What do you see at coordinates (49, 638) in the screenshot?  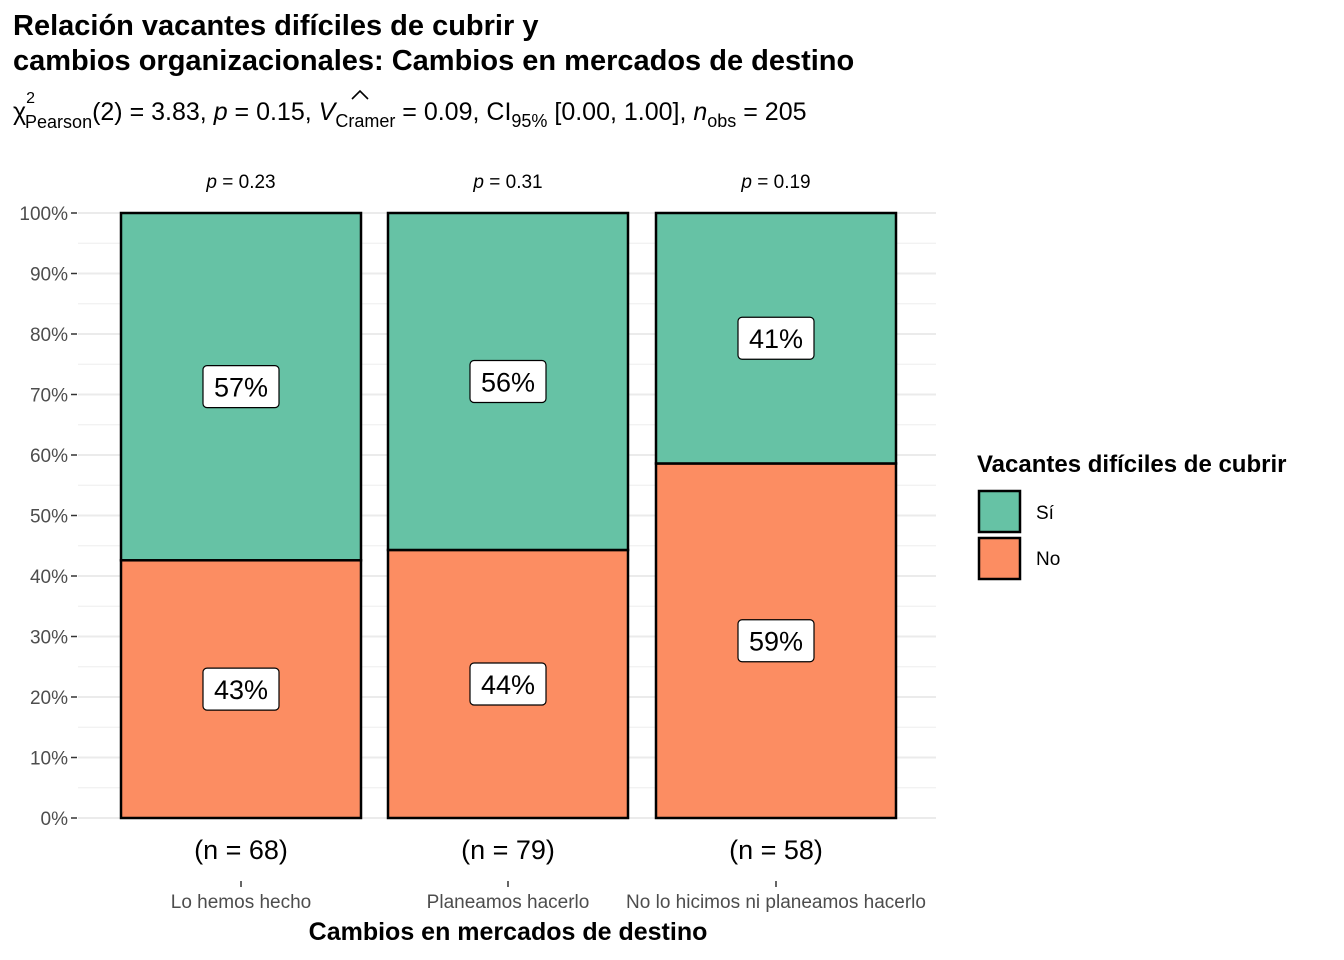 I see `y-tick-label: 30%` at bounding box center [49, 638].